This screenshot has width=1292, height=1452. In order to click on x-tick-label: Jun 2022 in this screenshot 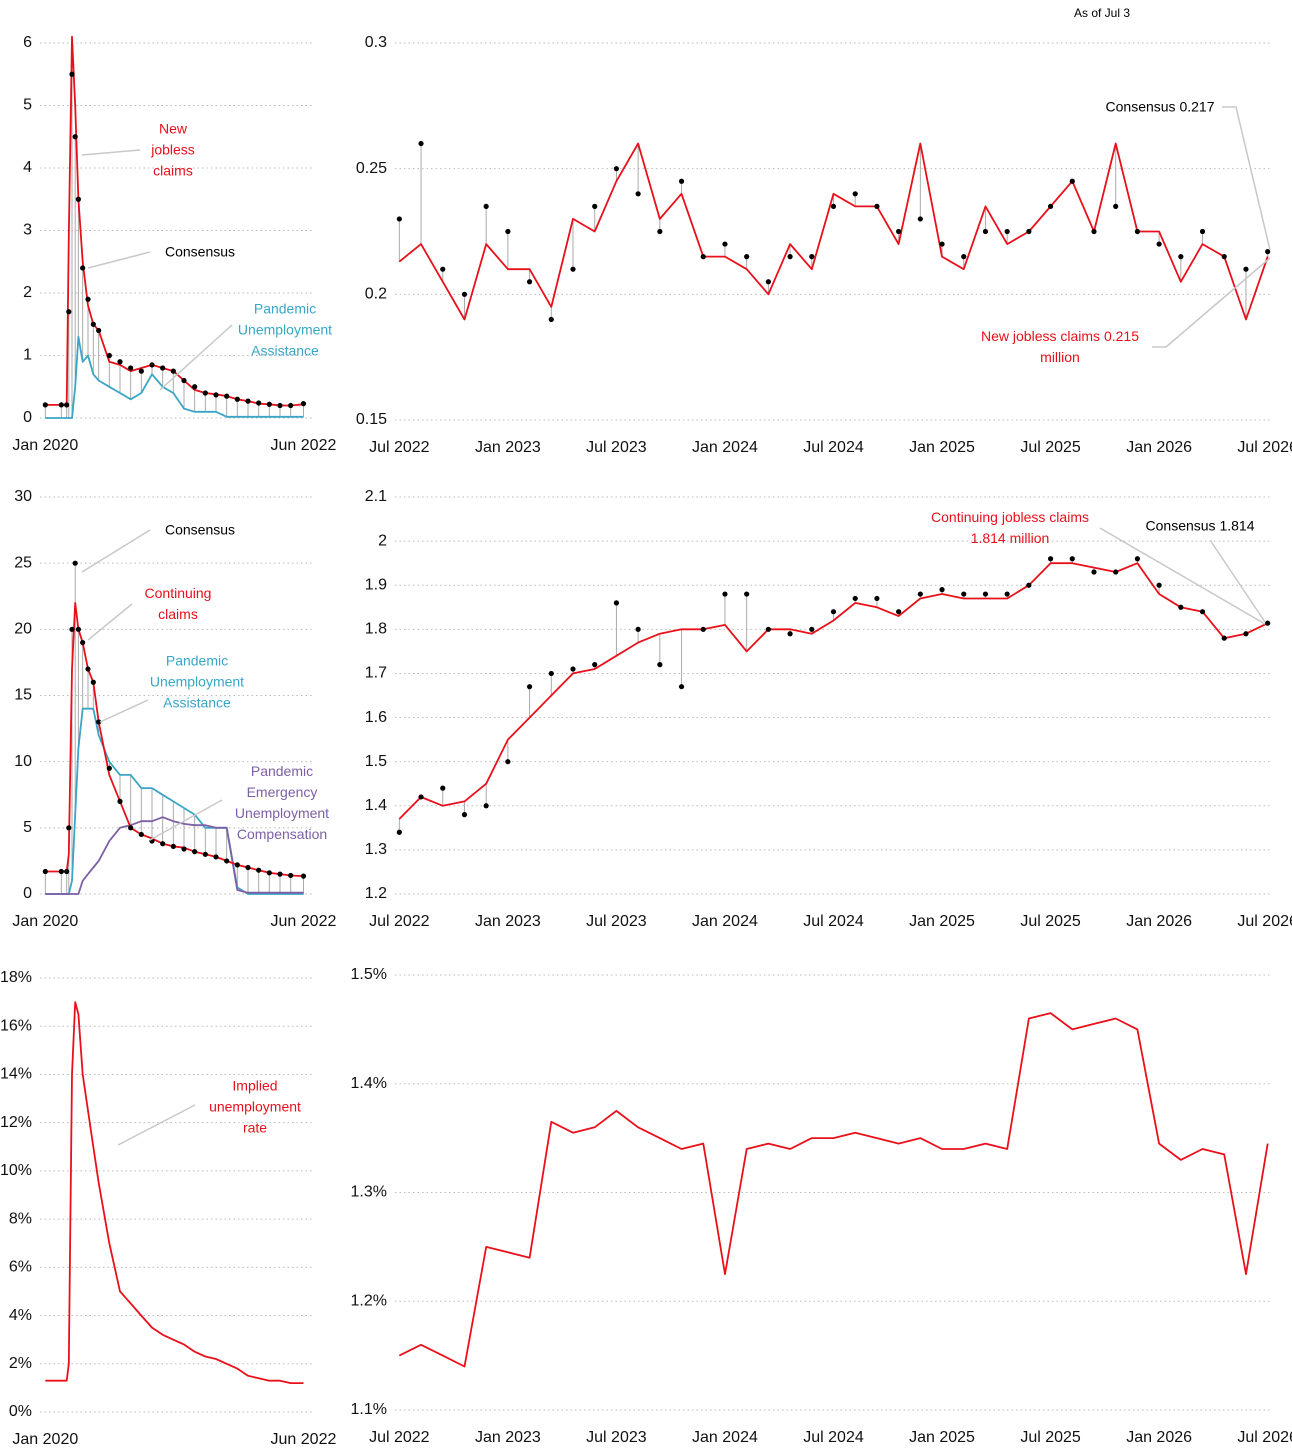, I will do `click(304, 445)`.